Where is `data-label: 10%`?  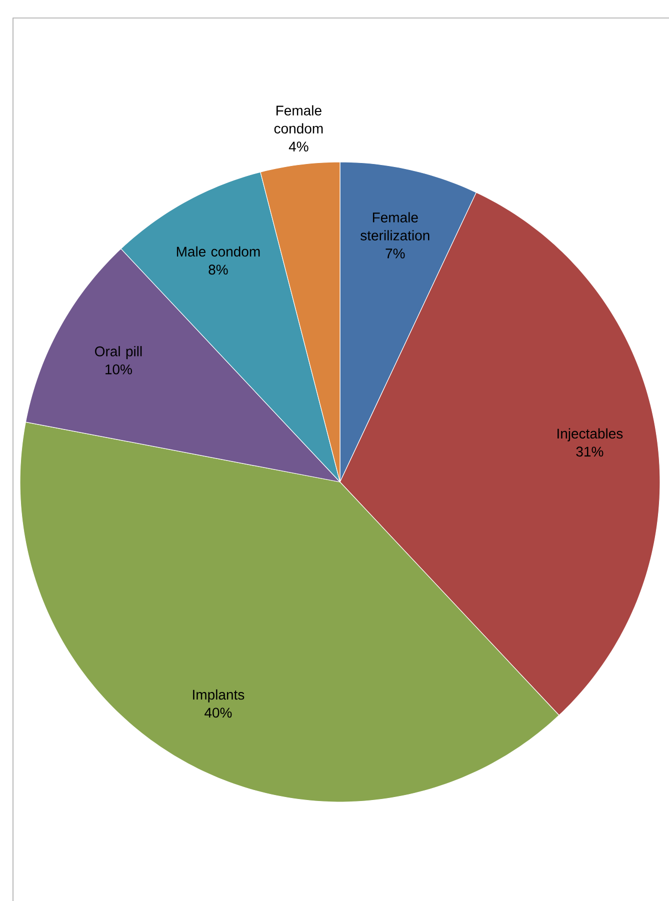 data-label: 10% is located at coordinates (119, 369).